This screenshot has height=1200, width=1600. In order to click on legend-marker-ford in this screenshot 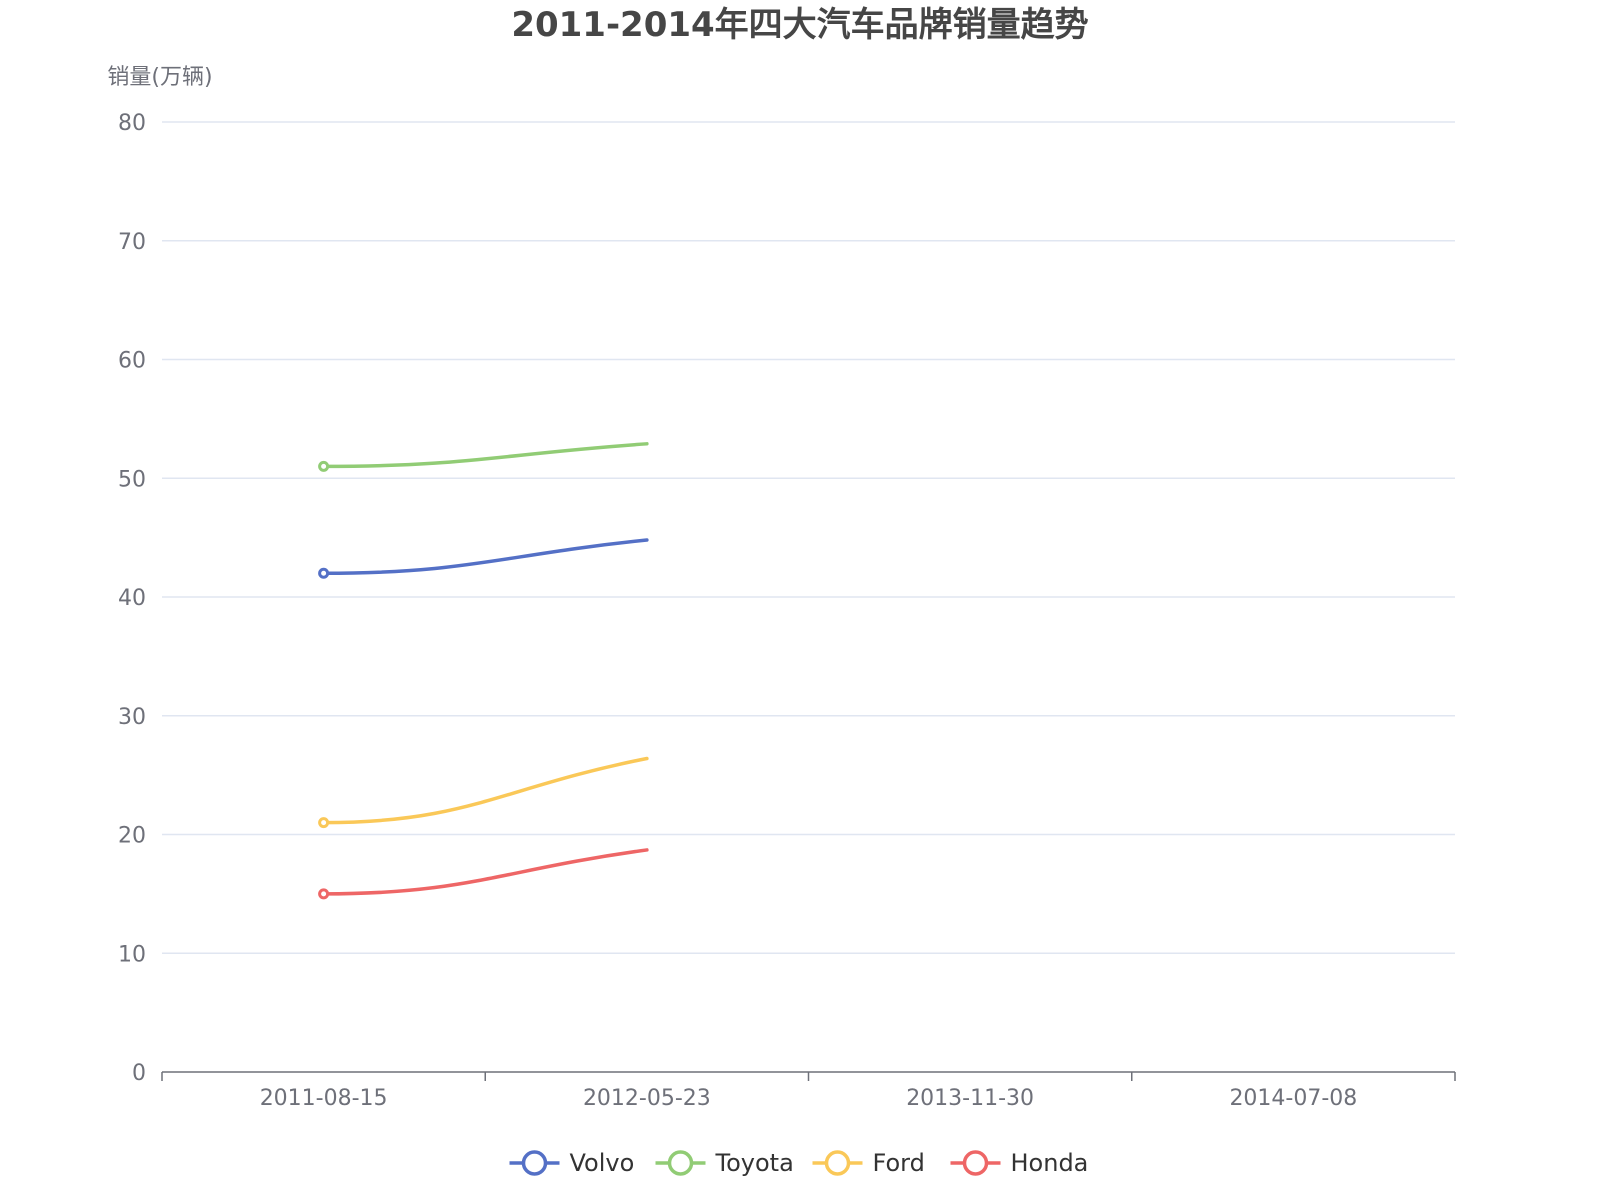, I will do `click(837, 1163)`.